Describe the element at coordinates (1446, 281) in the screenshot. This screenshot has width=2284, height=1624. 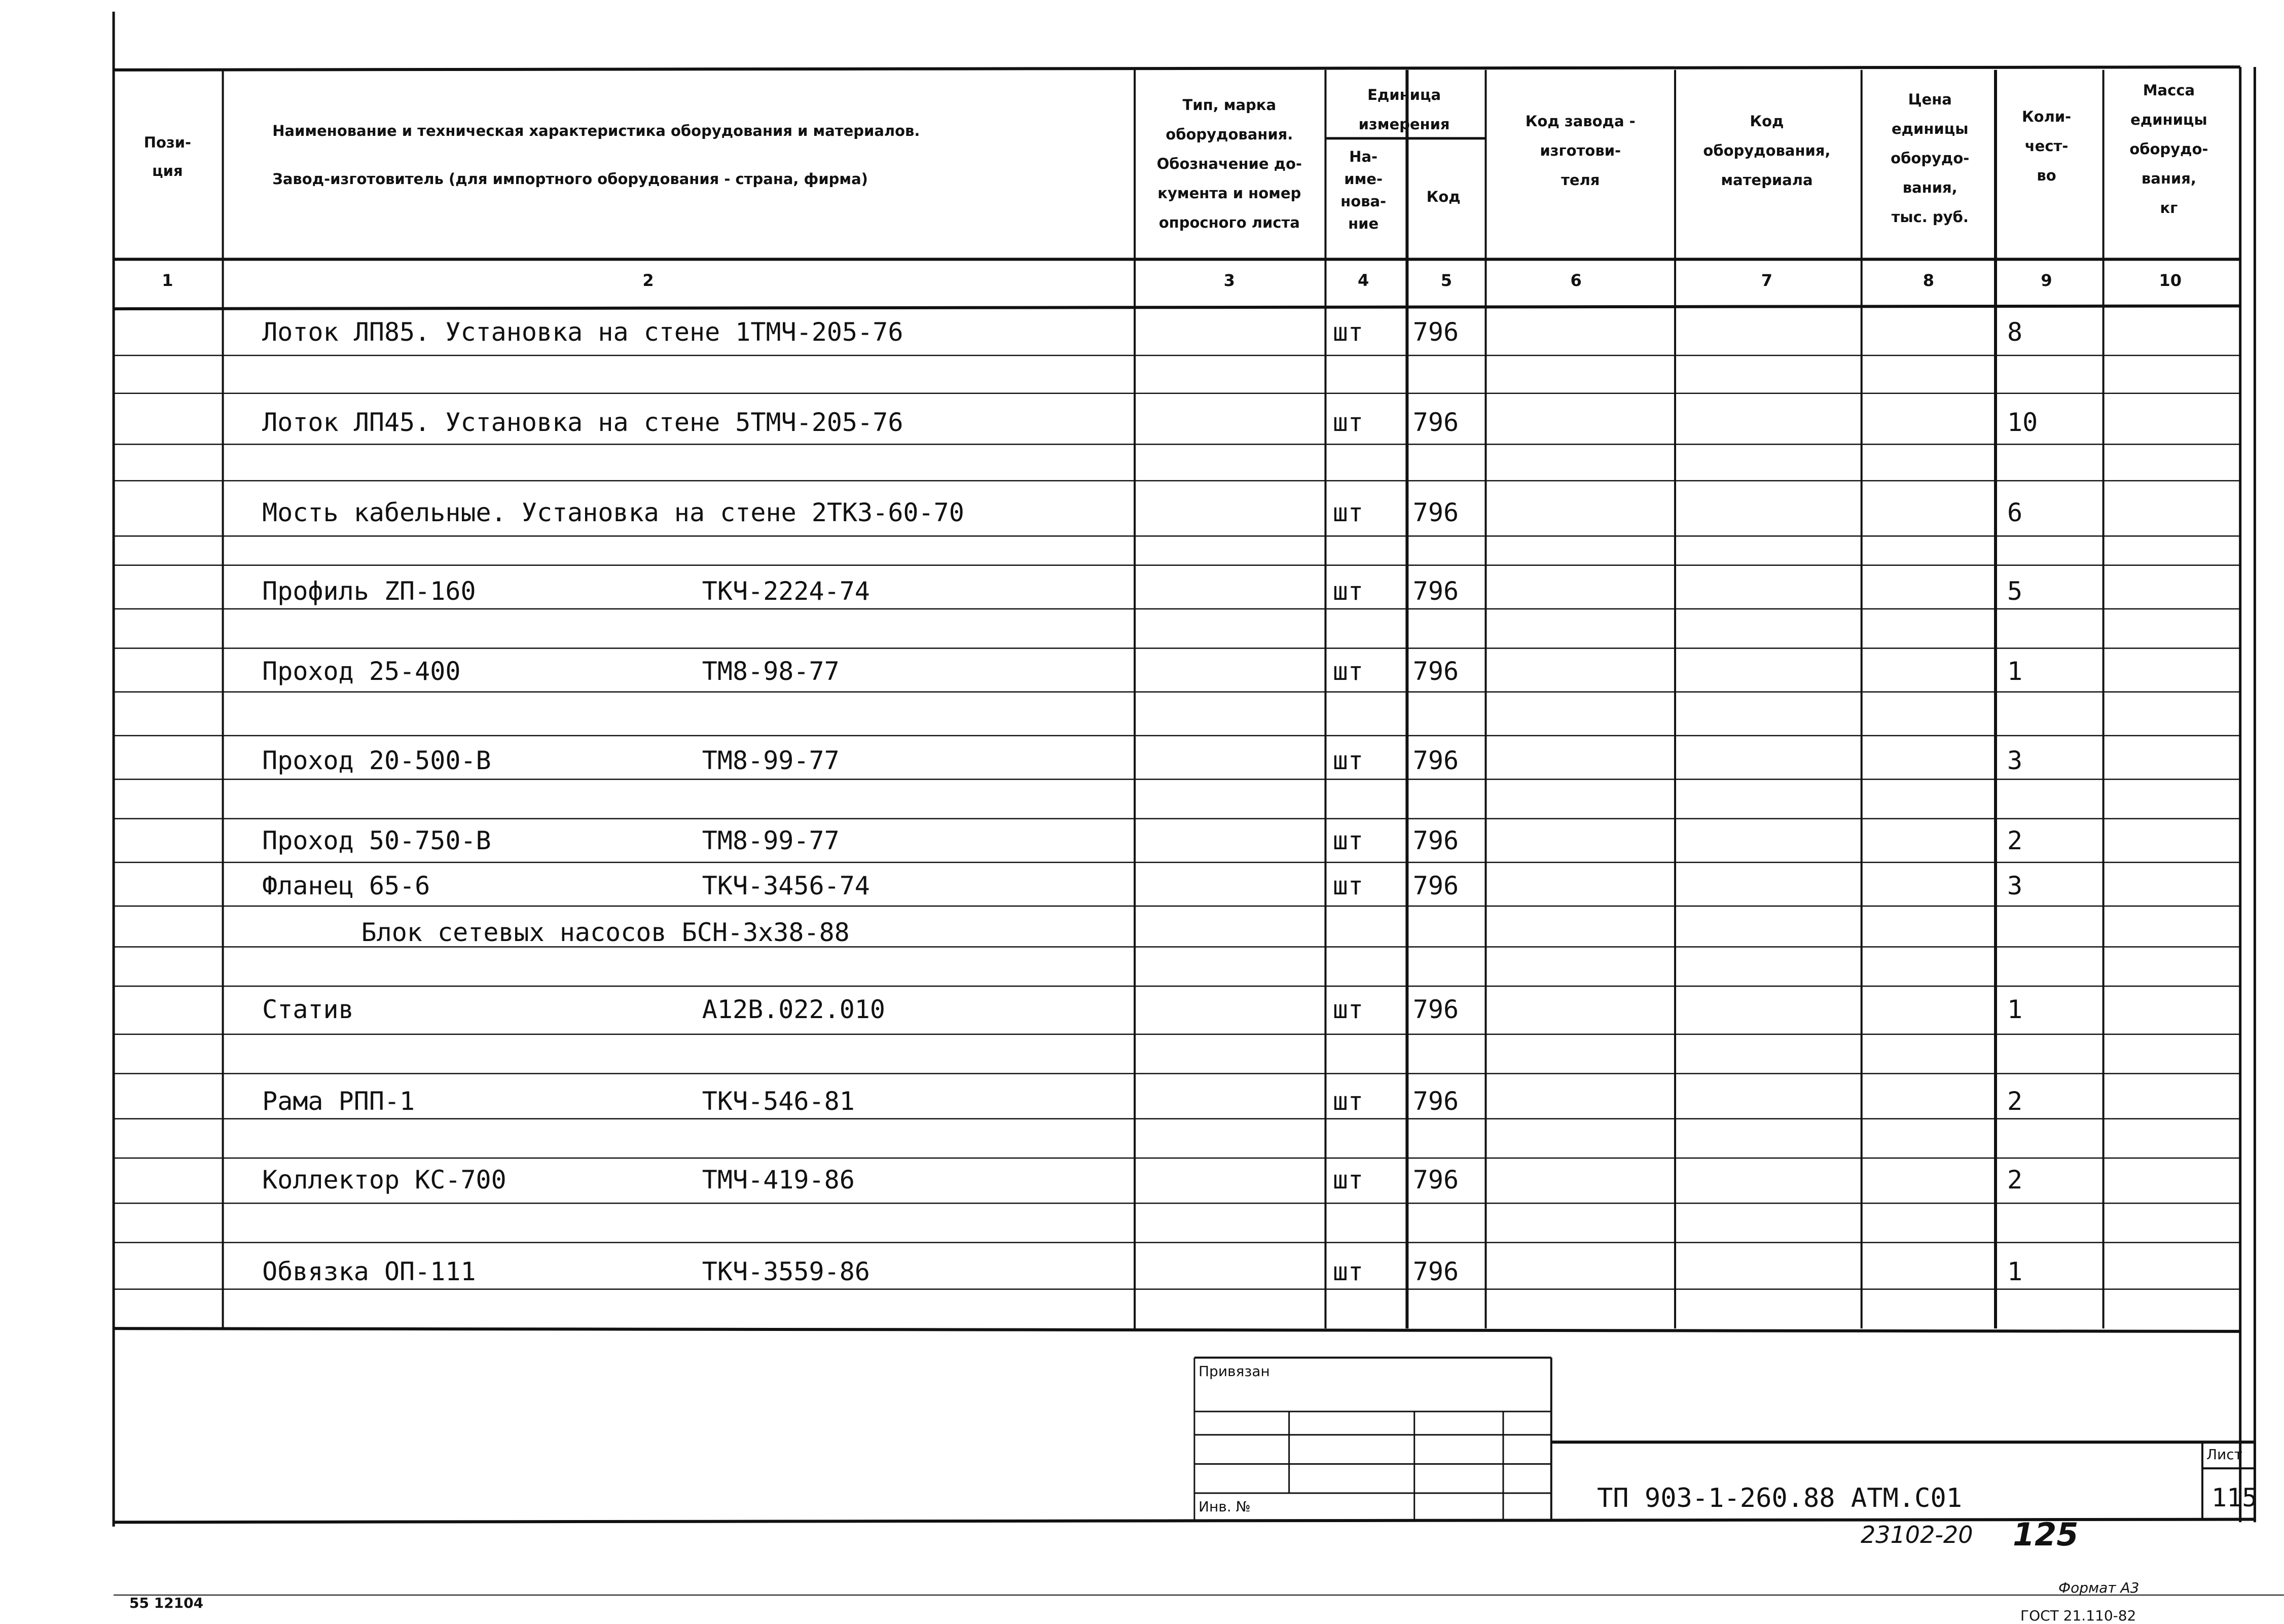
I see `column-number: 5` at that location.